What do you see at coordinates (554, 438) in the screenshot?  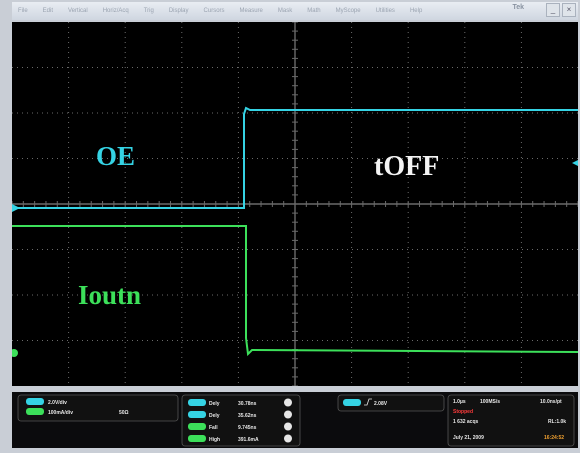 I see `time: 16:24:52` at bounding box center [554, 438].